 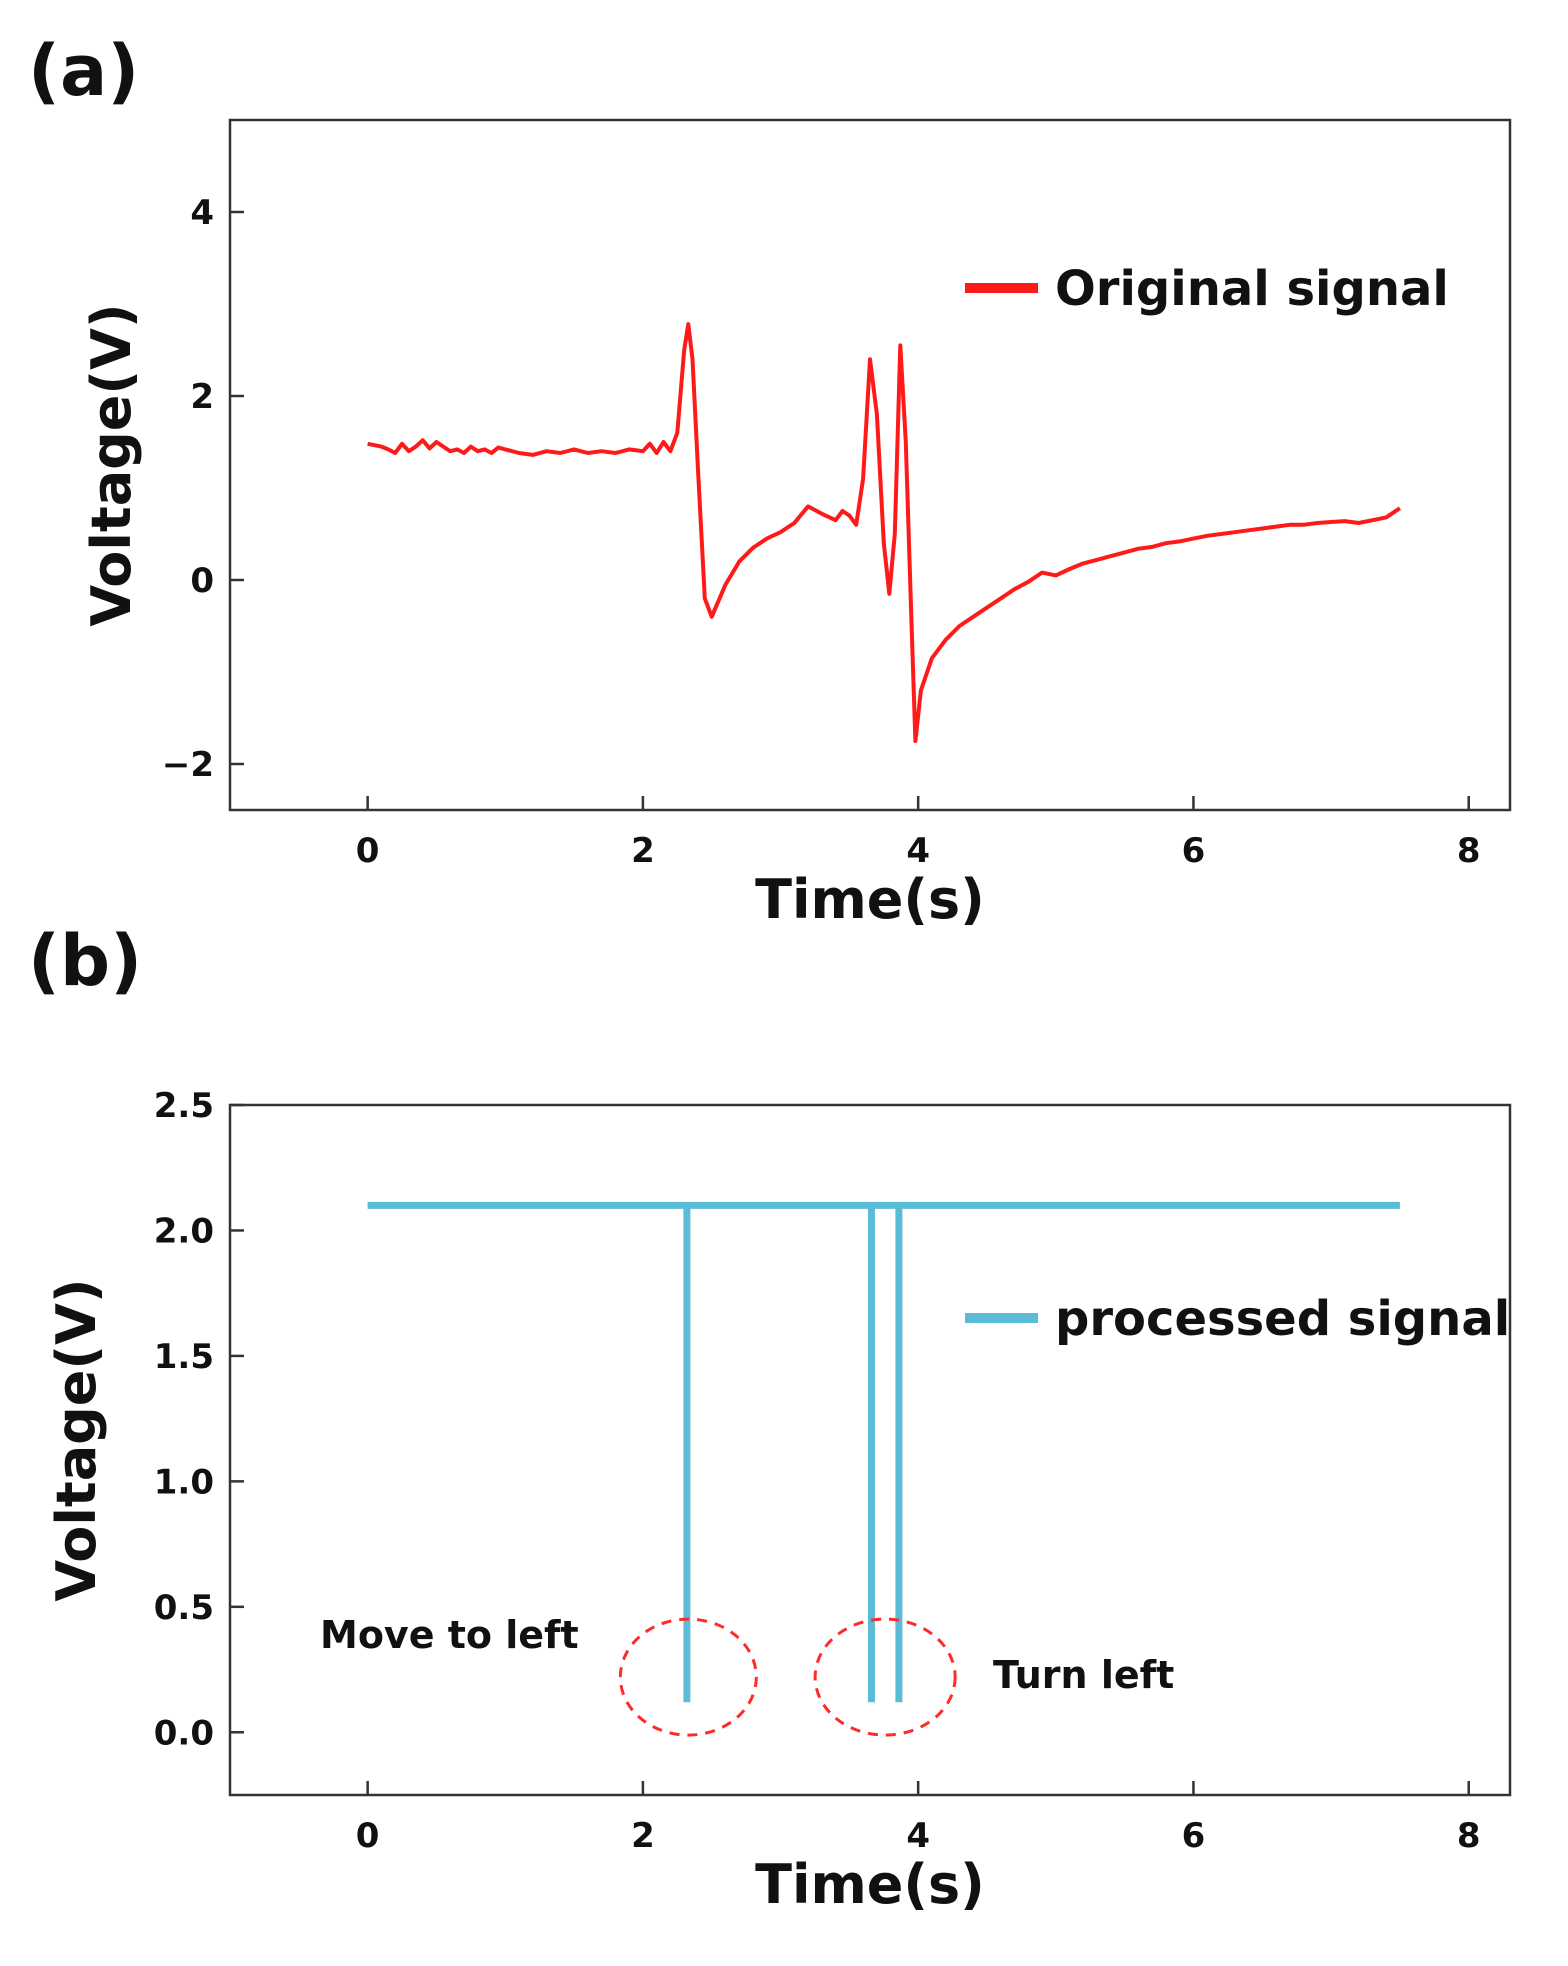 What do you see at coordinates (184, 1608) in the screenshot?
I see `y-tick-label: 0.5` at bounding box center [184, 1608].